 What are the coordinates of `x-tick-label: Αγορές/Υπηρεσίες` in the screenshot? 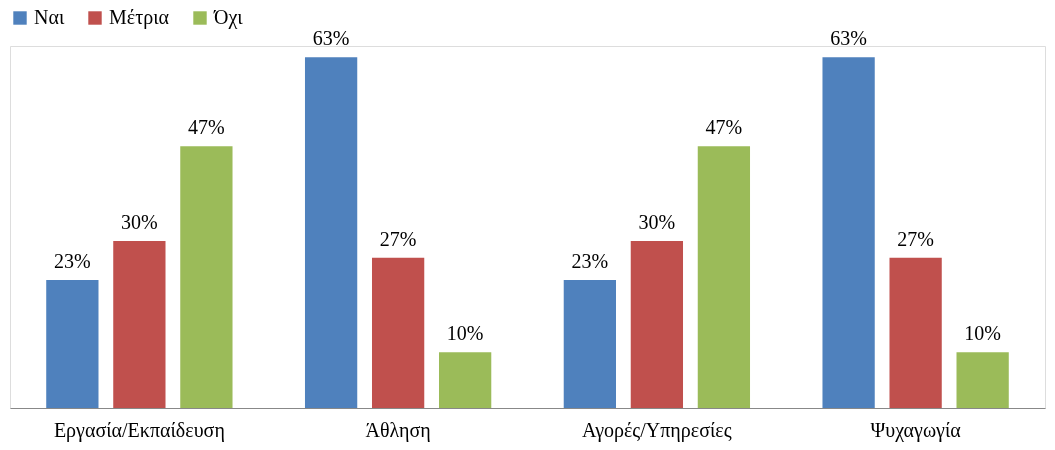 It's located at (657, 430).